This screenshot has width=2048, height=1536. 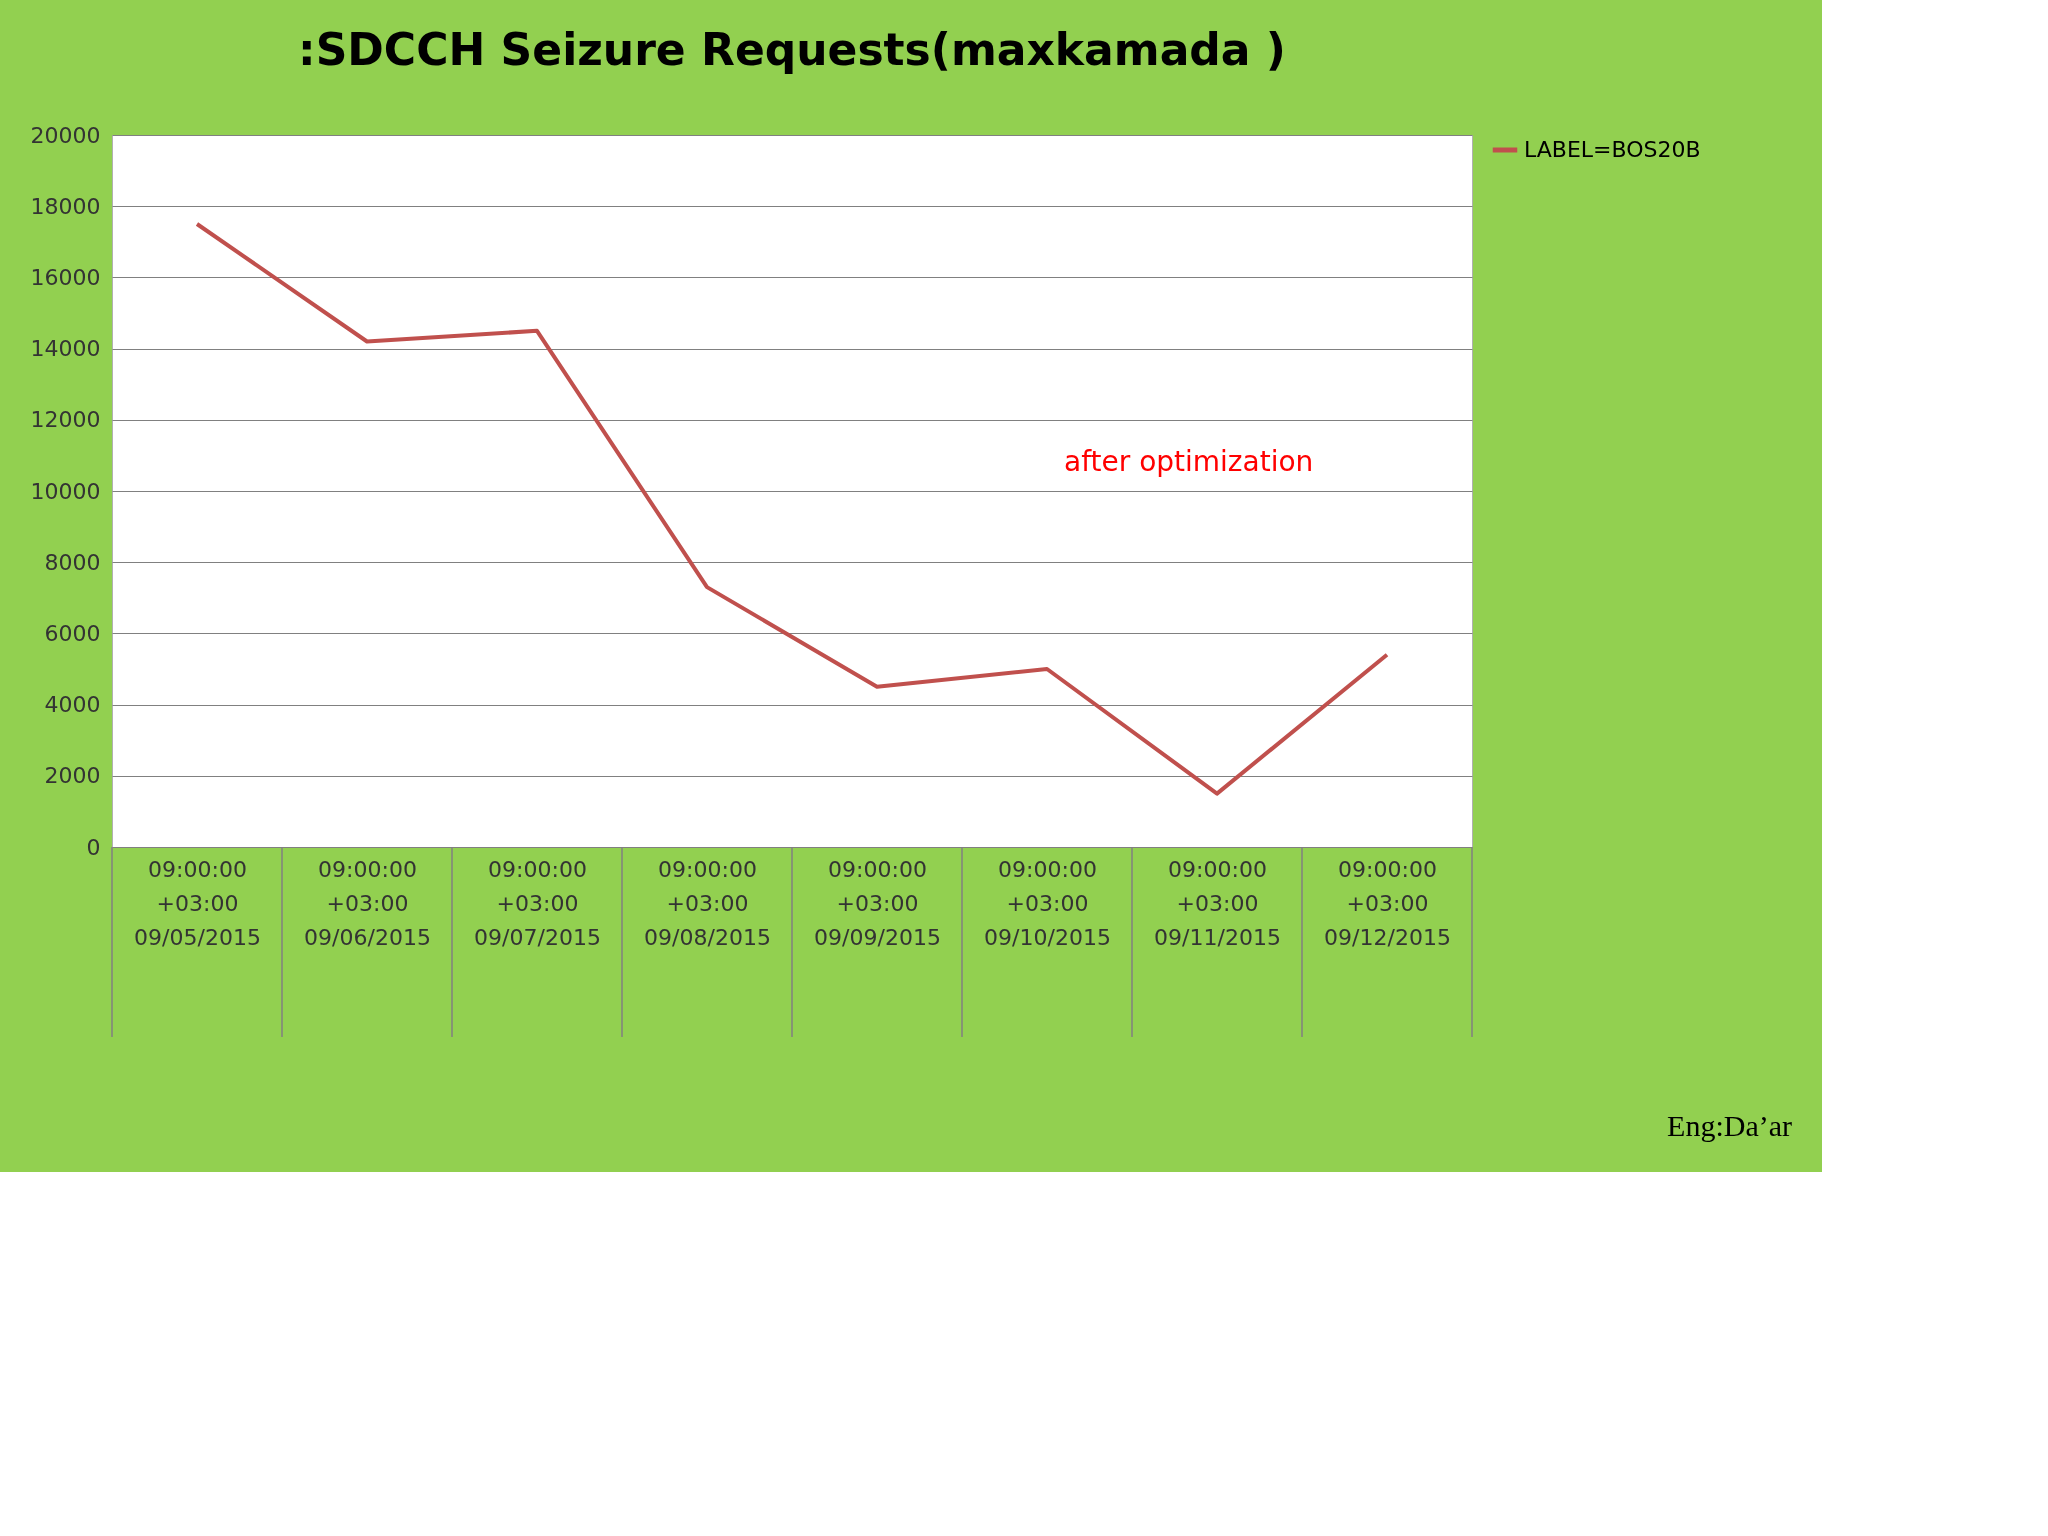 I want to click on annotation: after optimization, so click(x=1189, y=461).